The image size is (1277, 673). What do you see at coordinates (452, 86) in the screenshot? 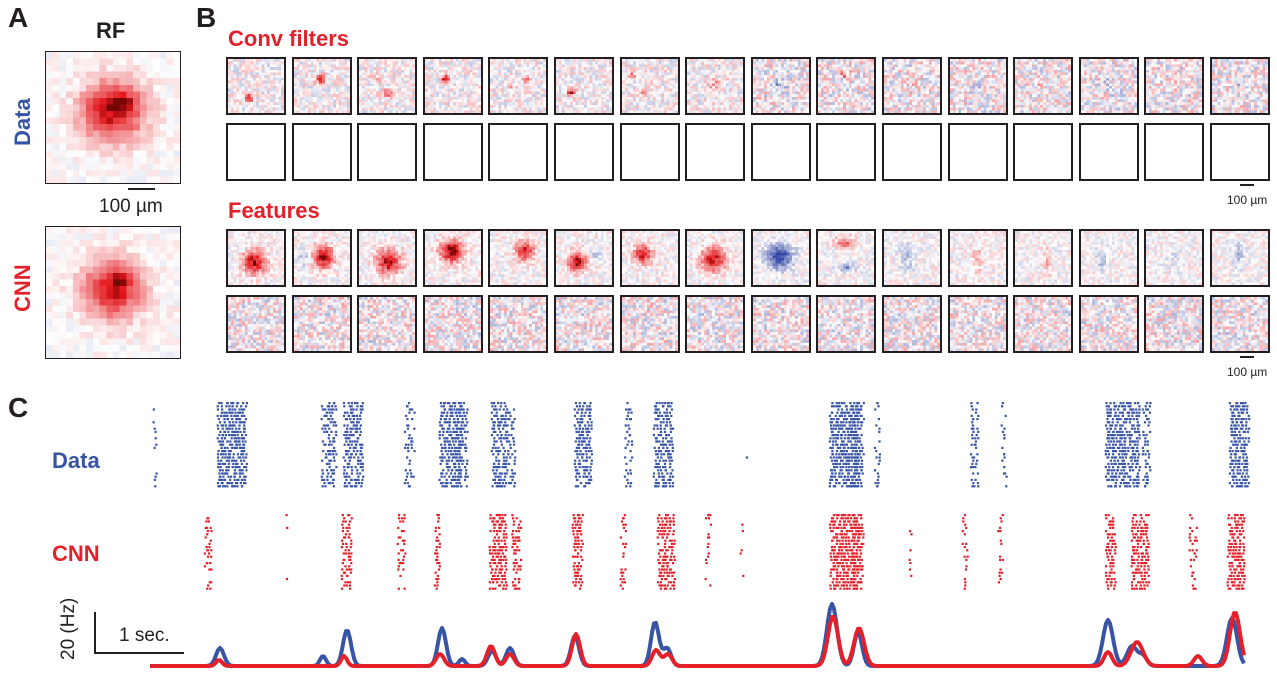
I see `conv-tile` at bounding box center [452, 86].